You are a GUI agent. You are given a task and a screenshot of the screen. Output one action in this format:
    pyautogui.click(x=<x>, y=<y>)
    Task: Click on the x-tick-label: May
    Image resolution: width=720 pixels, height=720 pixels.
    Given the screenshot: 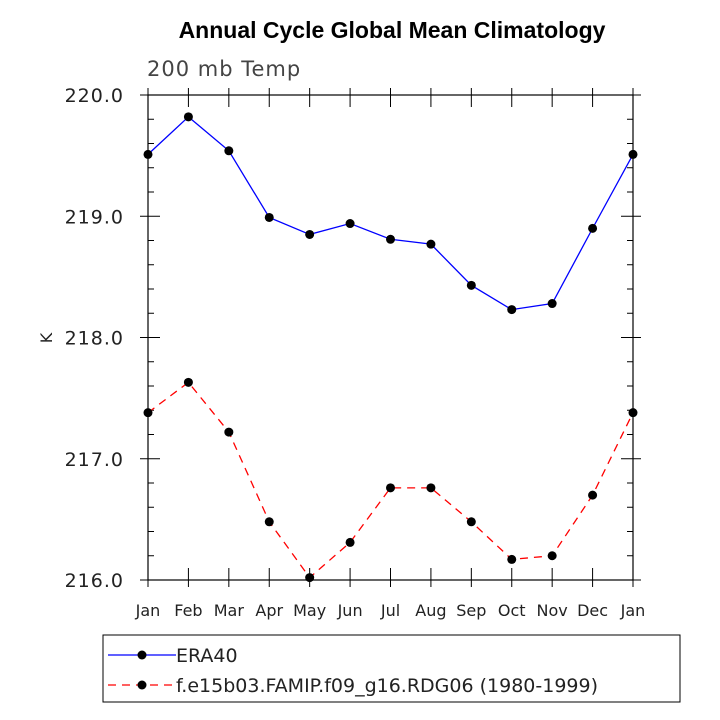 What is the action you would take?
    pyautogui.click(x=309, y=610)
    